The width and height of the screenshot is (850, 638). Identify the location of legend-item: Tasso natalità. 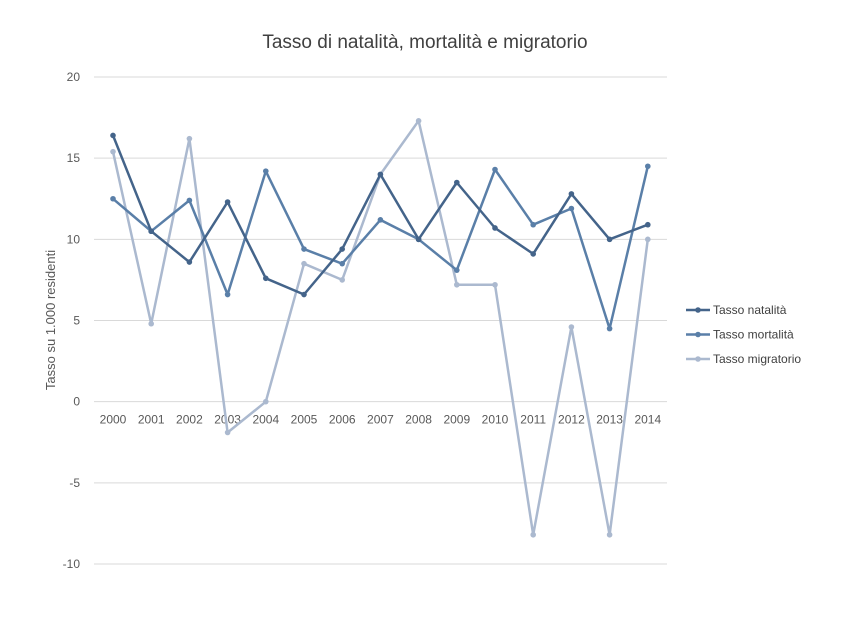
(736, 310).